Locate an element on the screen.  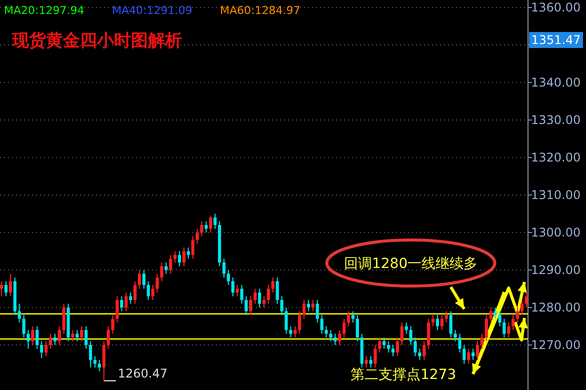
annotation: 第二支撑点1273 is located at coordinates (403, 374).